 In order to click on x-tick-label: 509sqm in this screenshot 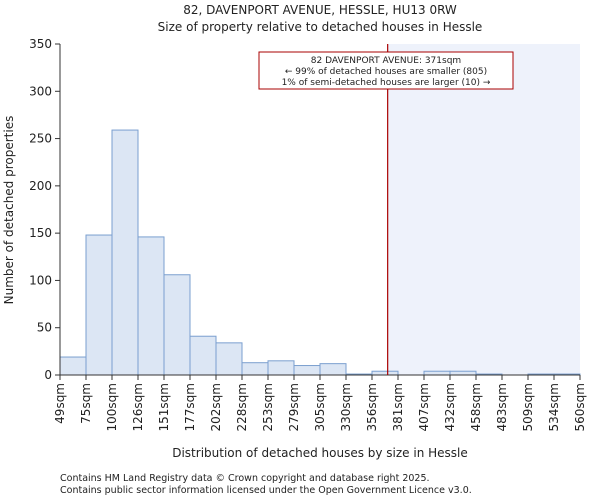, I will do `click(528, 407)`.